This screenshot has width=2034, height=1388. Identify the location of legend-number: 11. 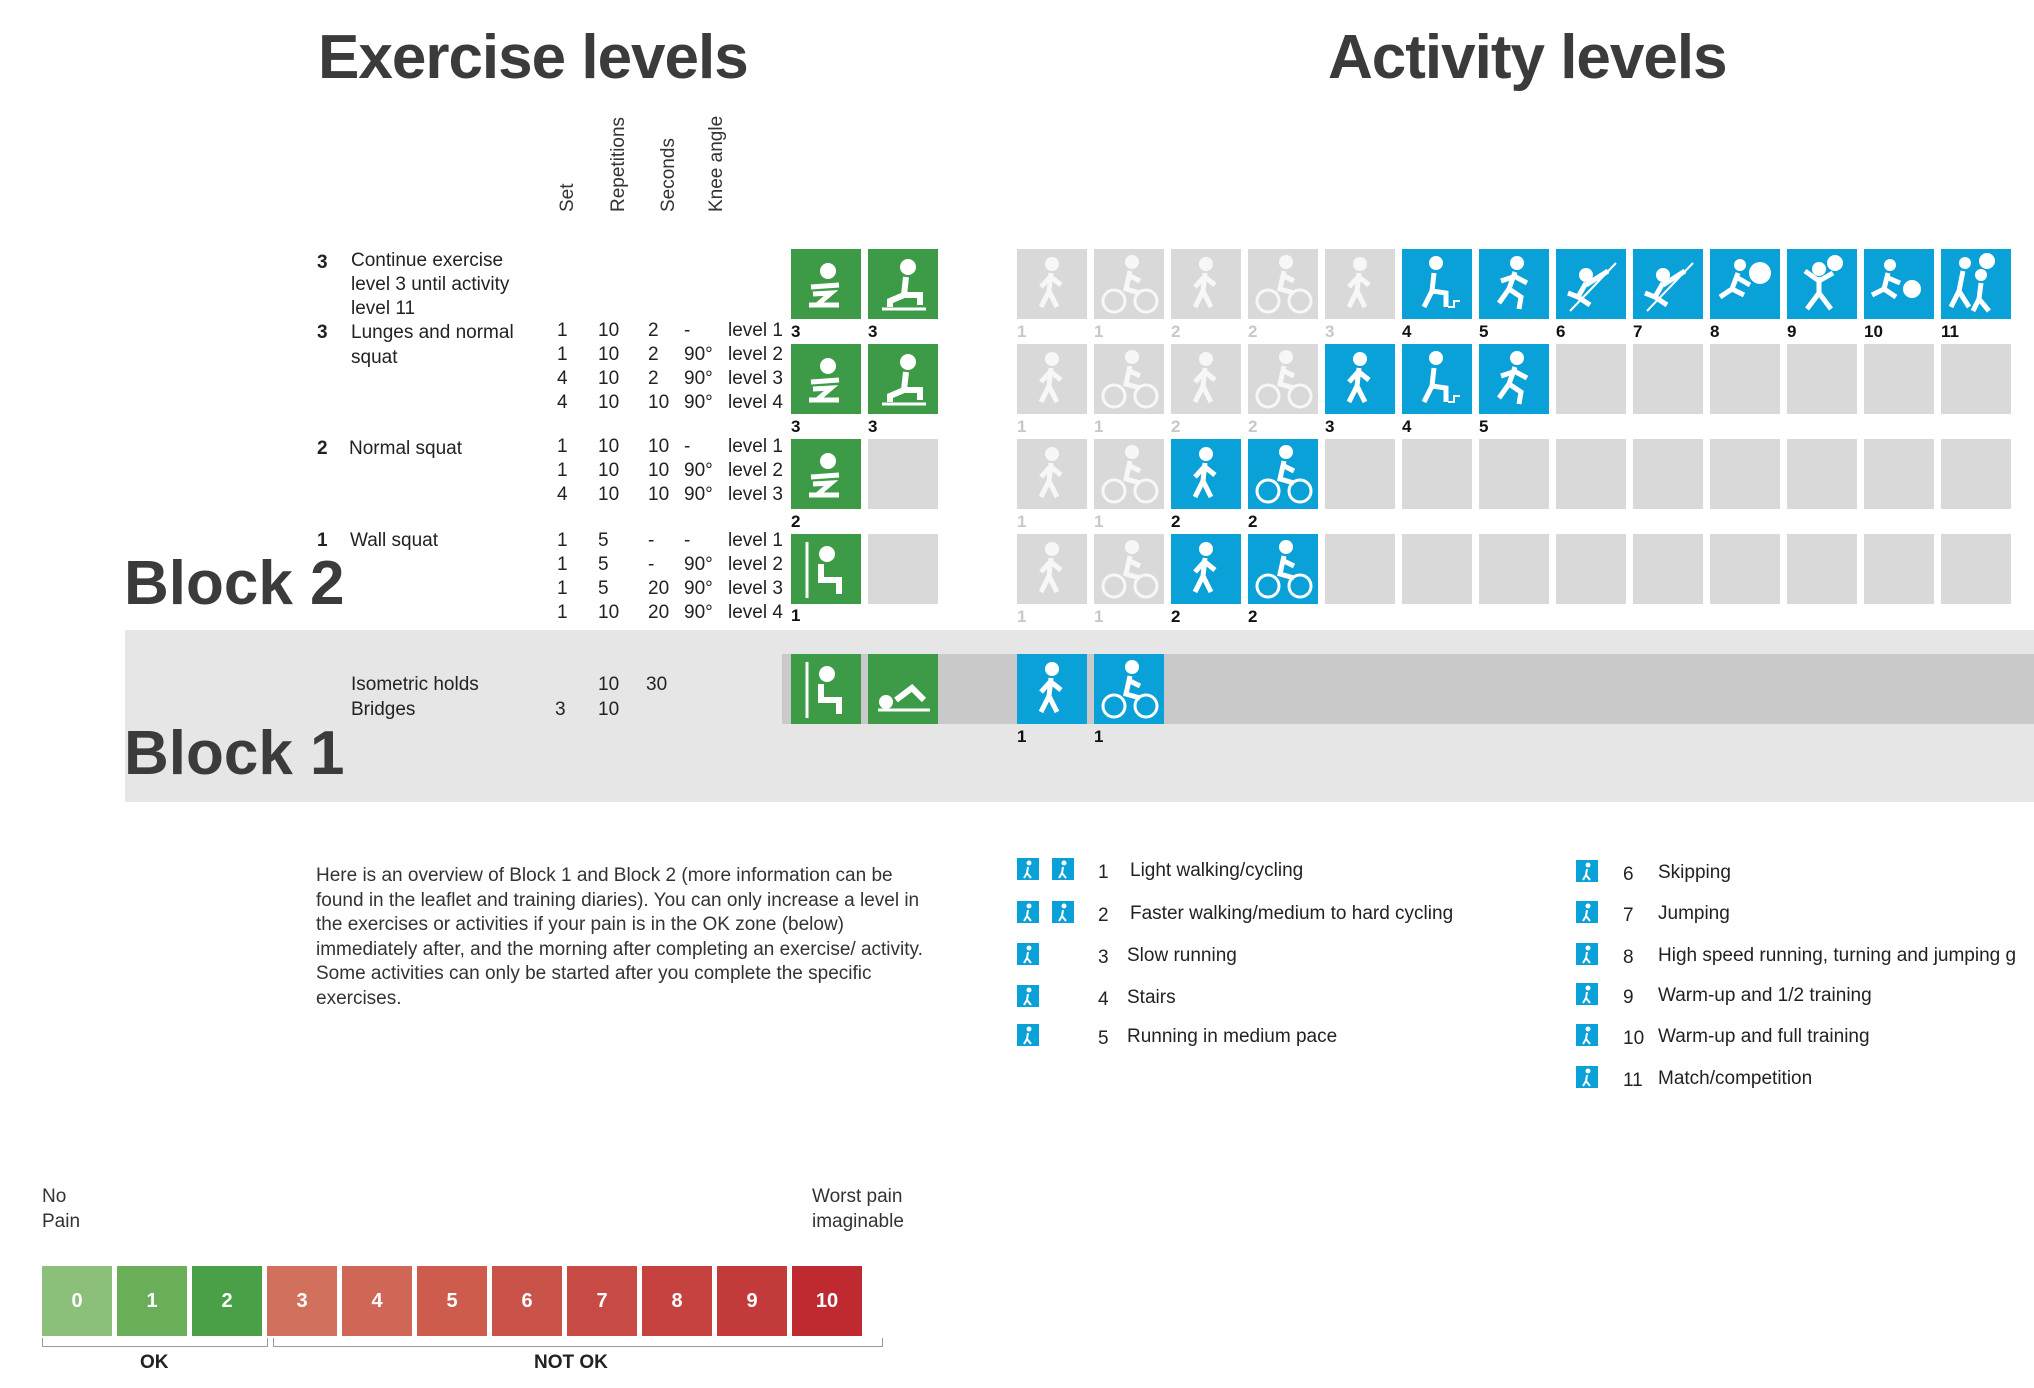
(1633, 1080).